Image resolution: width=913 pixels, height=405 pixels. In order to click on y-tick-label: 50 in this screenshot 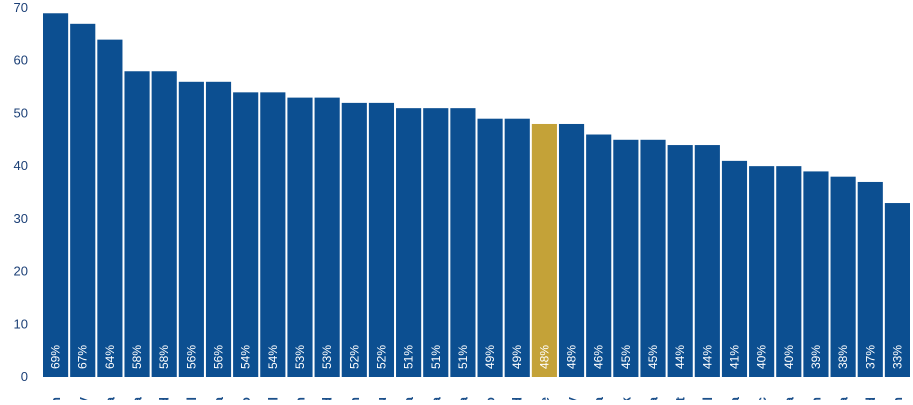, I will do `click(21, 112)`.